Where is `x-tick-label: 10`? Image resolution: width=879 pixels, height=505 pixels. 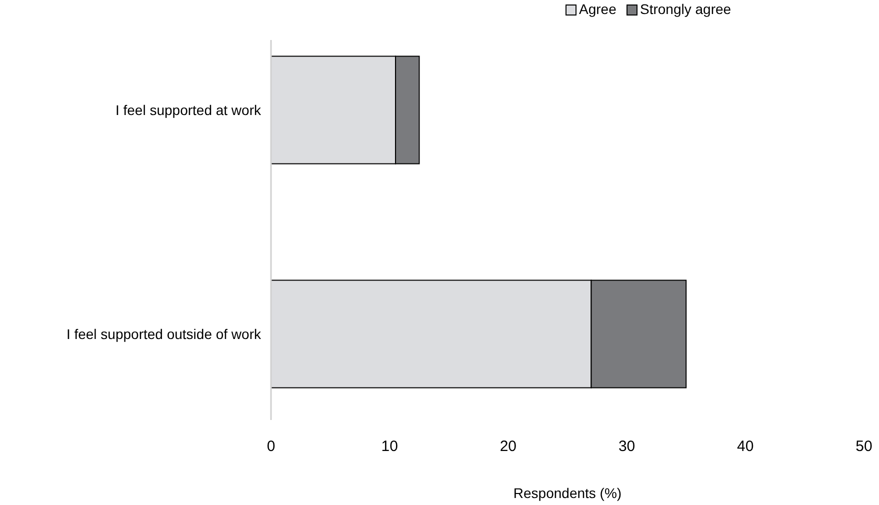
x-tick-label: 10 is located at coordinates (389, 446).